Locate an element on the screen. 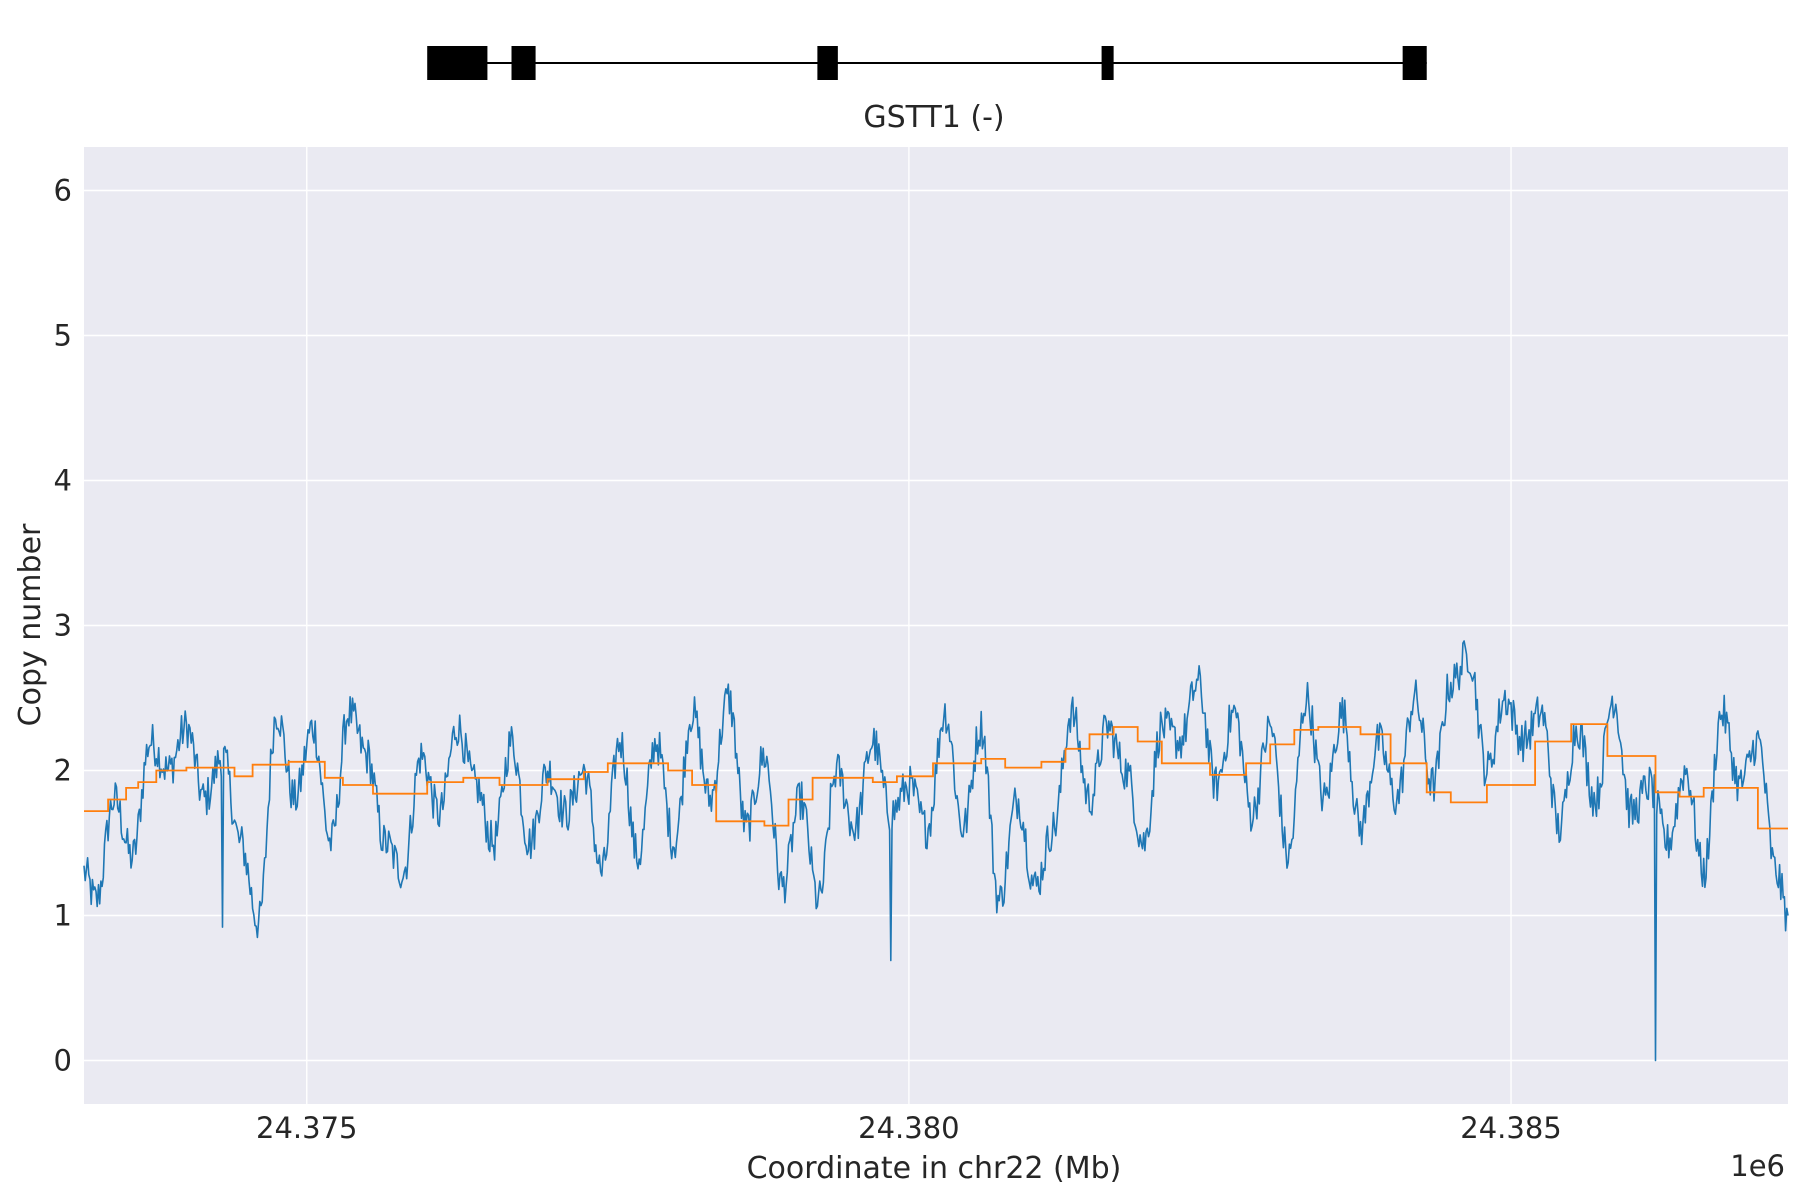 Image resolution: width=1800 pixels, height=1200 pixels. y-tick-label: 6 is located at coordinates (63, 191).